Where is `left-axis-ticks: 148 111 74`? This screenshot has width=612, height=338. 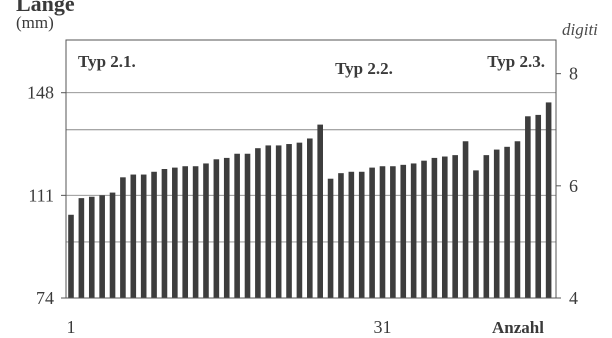
left-axis-ticks: 148 111 74 is located at coordinates (46, 195).